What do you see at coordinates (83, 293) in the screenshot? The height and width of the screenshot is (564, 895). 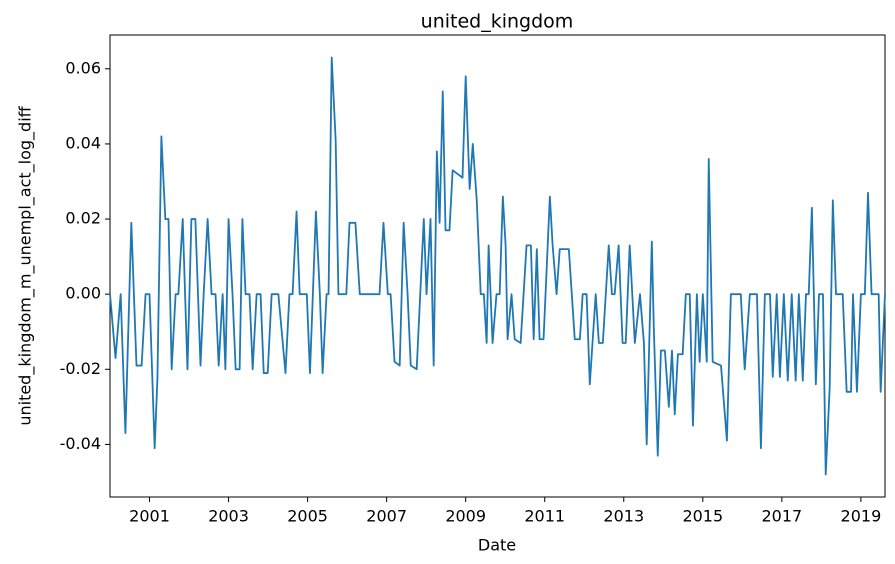 I see `y-tick-label: 0.00` at bounding box center [83, 293].